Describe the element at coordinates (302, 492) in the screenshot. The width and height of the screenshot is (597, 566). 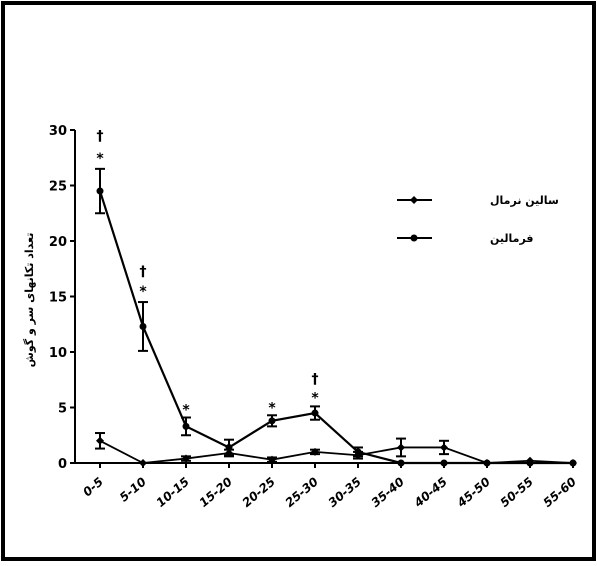
I see `x-tick-label: 25-30` at that location.